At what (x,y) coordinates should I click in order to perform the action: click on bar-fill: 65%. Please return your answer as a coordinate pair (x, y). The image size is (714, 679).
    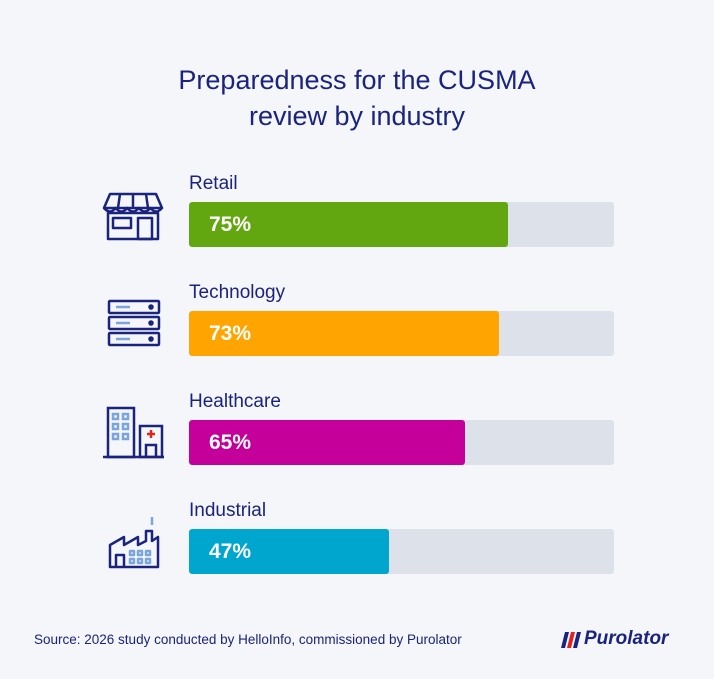
    Looking at the image, I should click on (327, 442).